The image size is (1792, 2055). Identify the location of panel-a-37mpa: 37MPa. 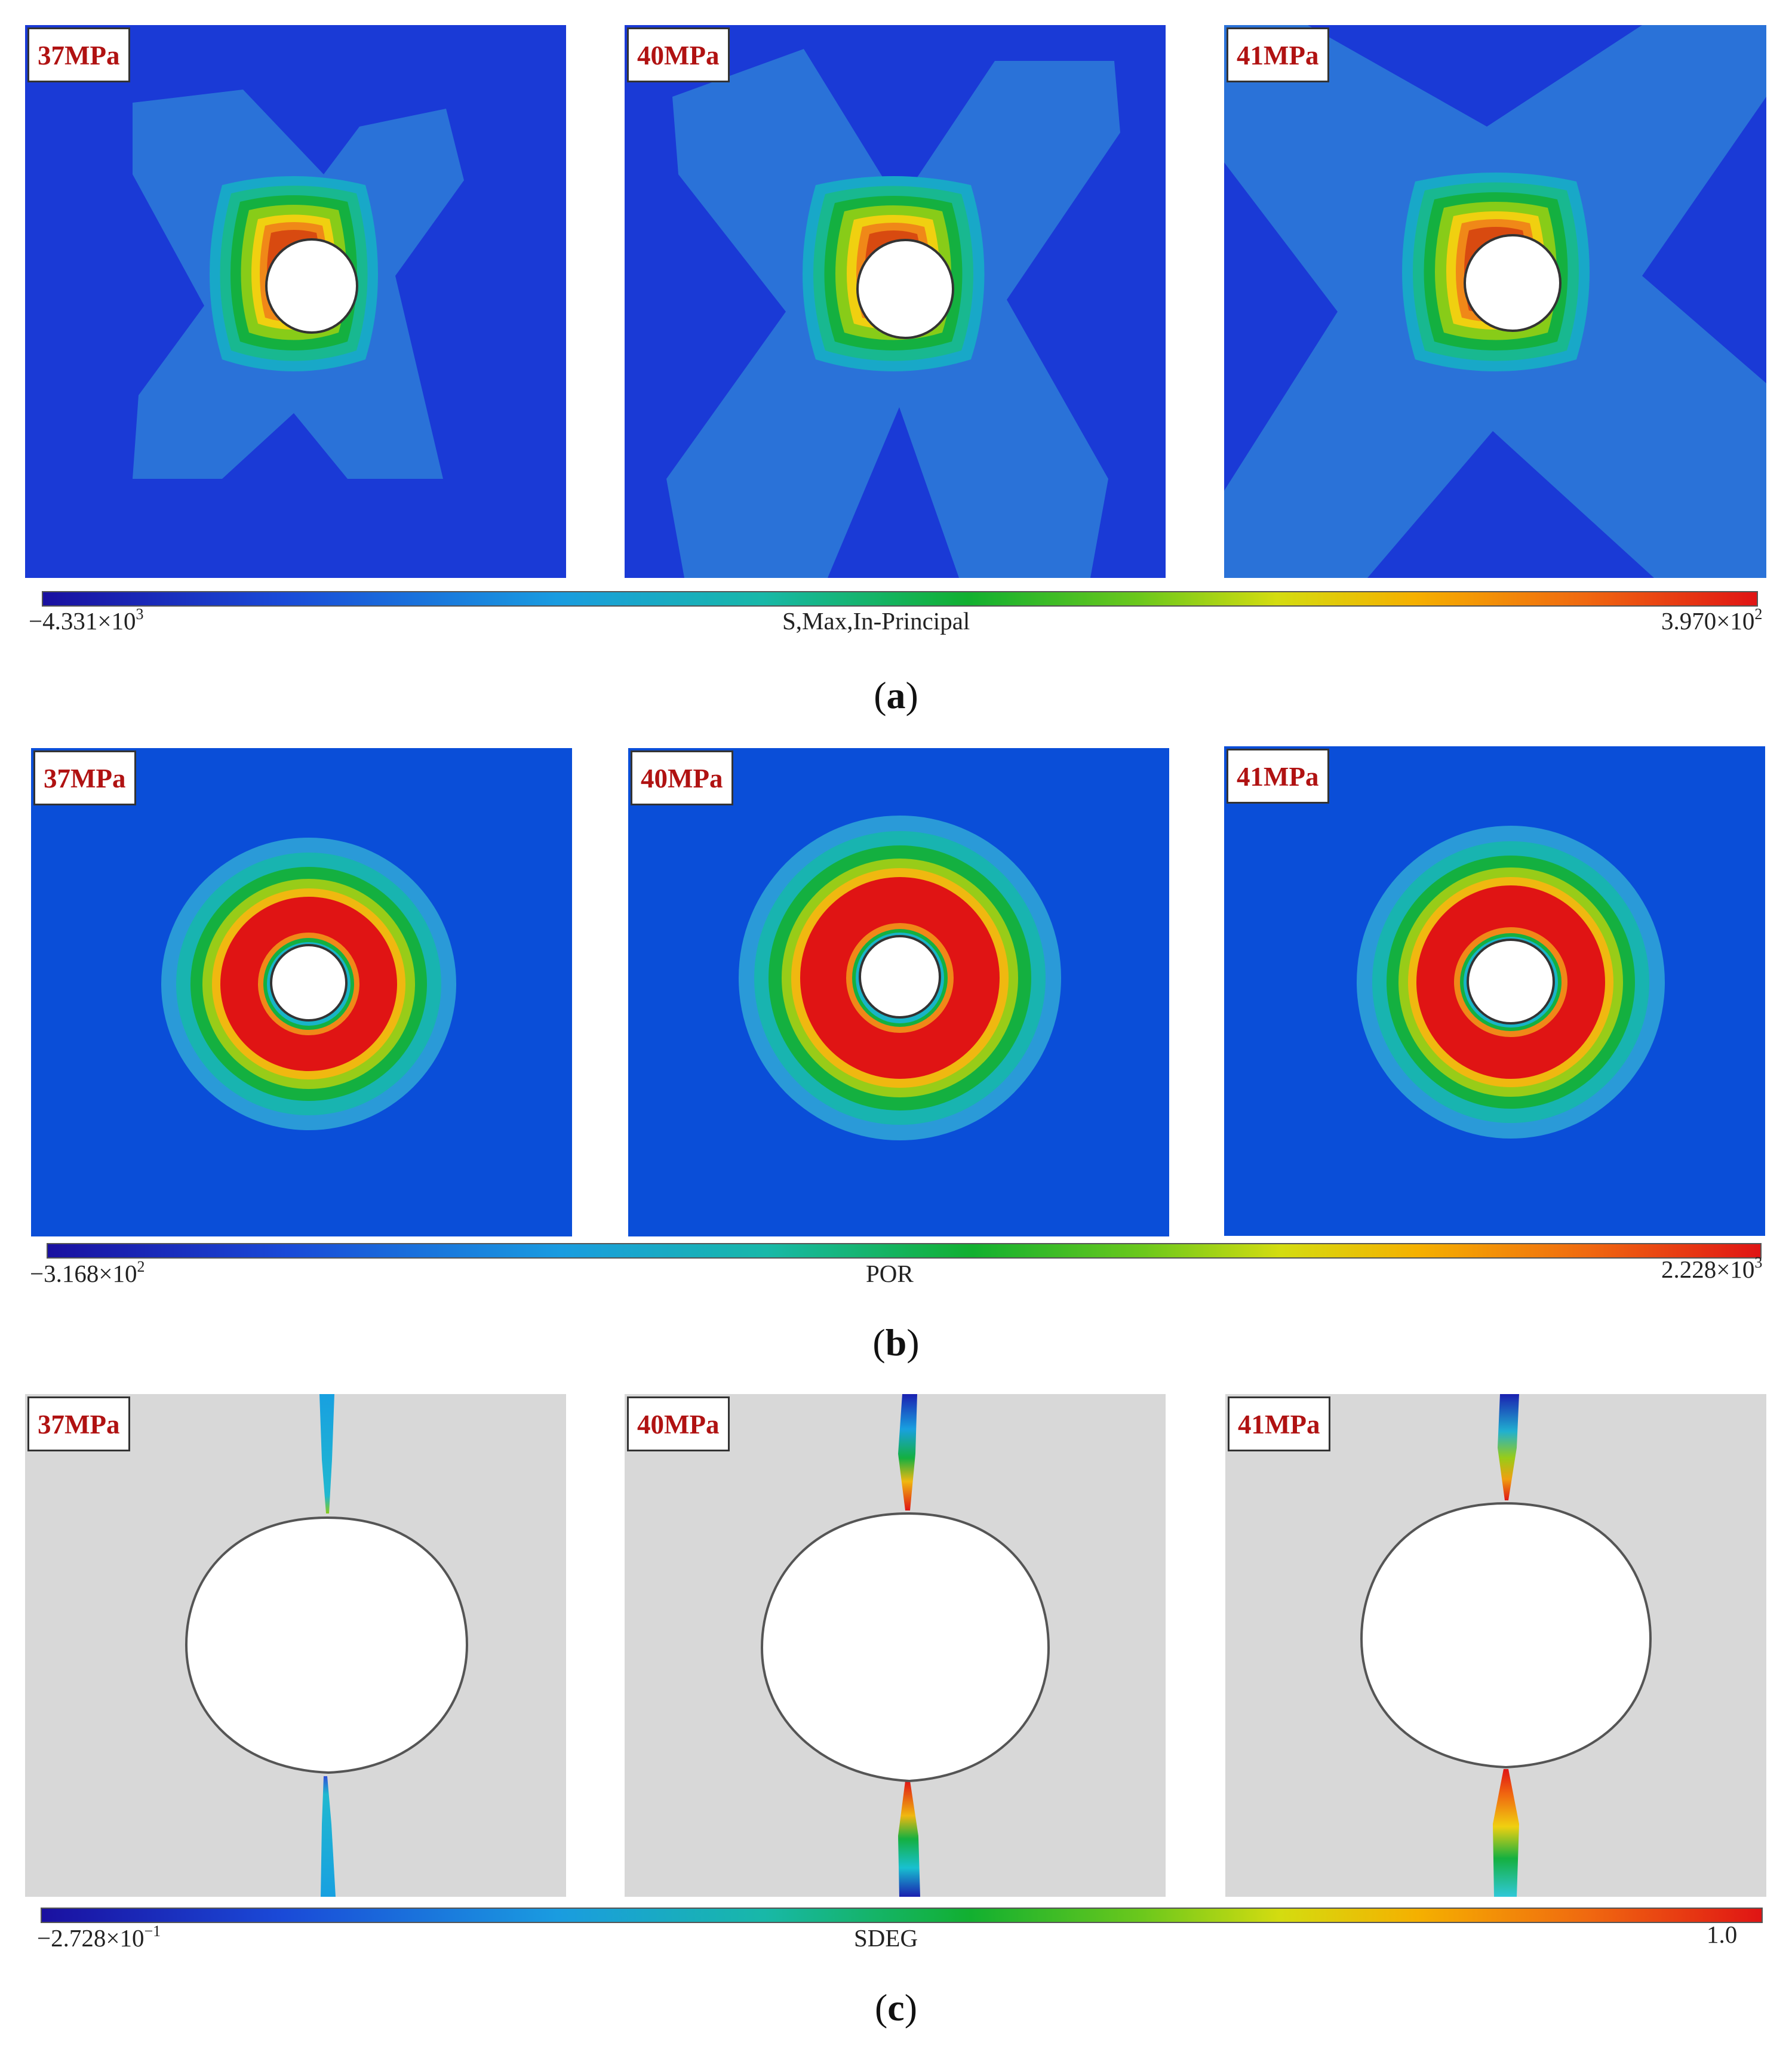
(295, 301).